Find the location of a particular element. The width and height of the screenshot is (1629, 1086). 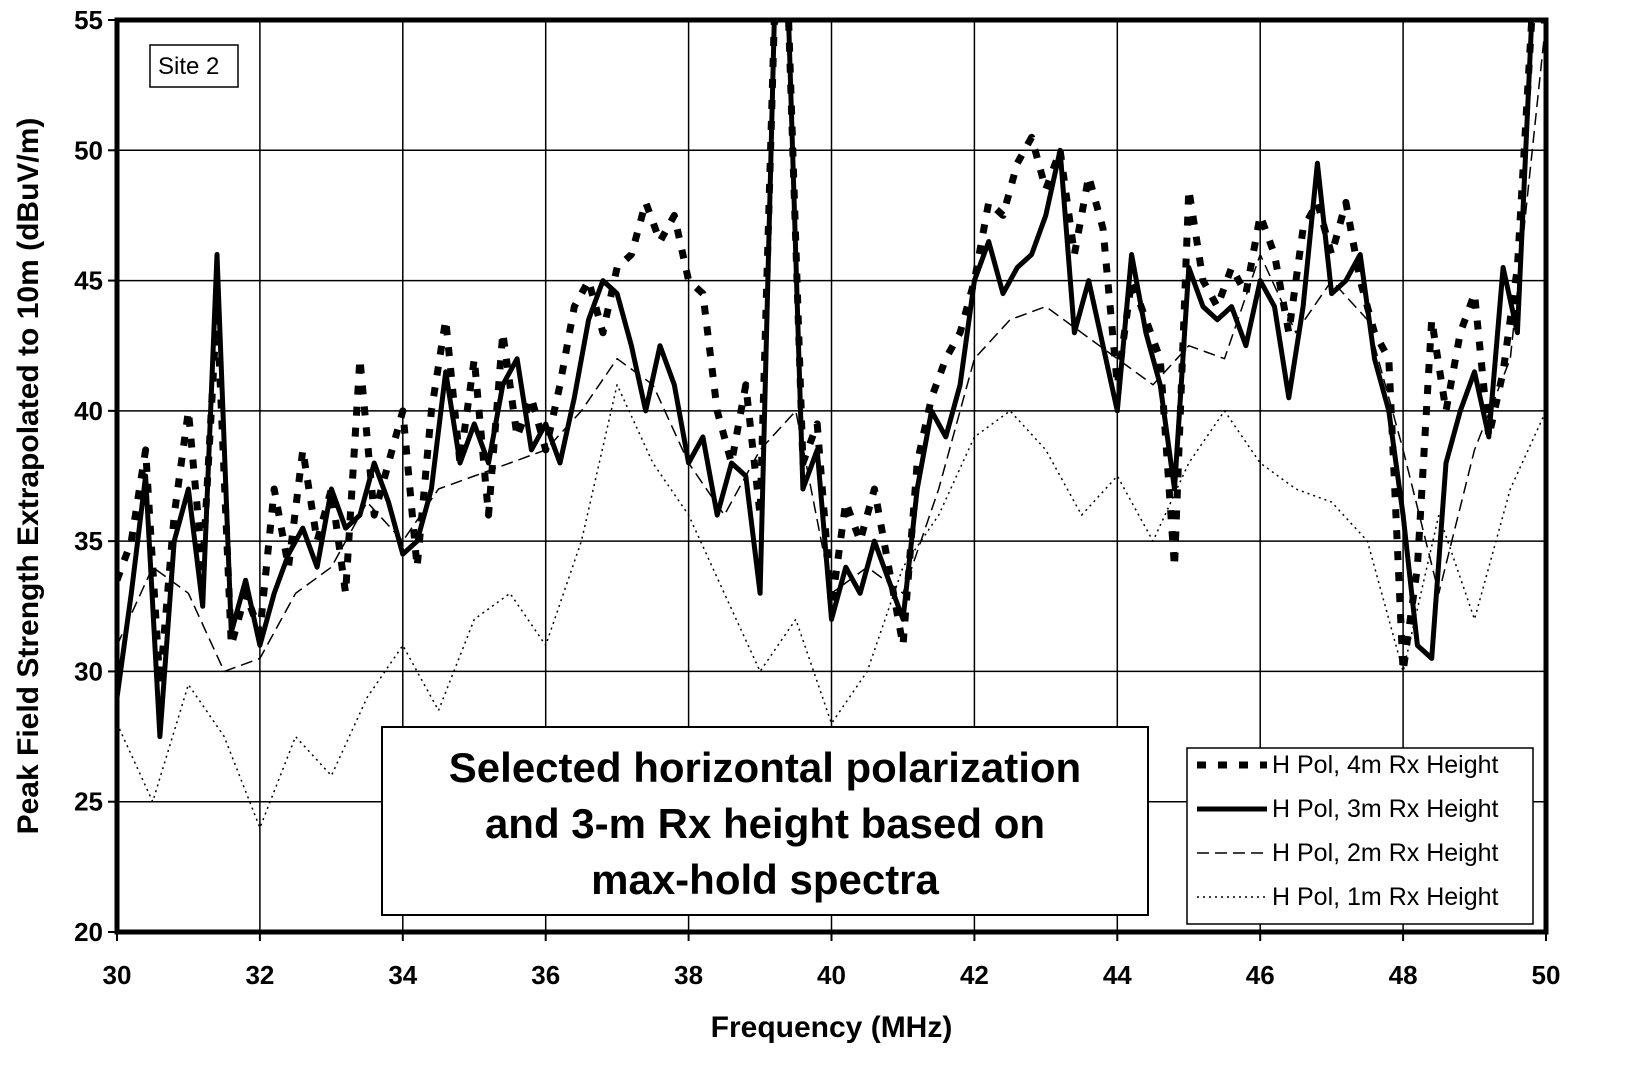

x-axis-label: Frequency (MHz) is located at coordinates (832, 1027).